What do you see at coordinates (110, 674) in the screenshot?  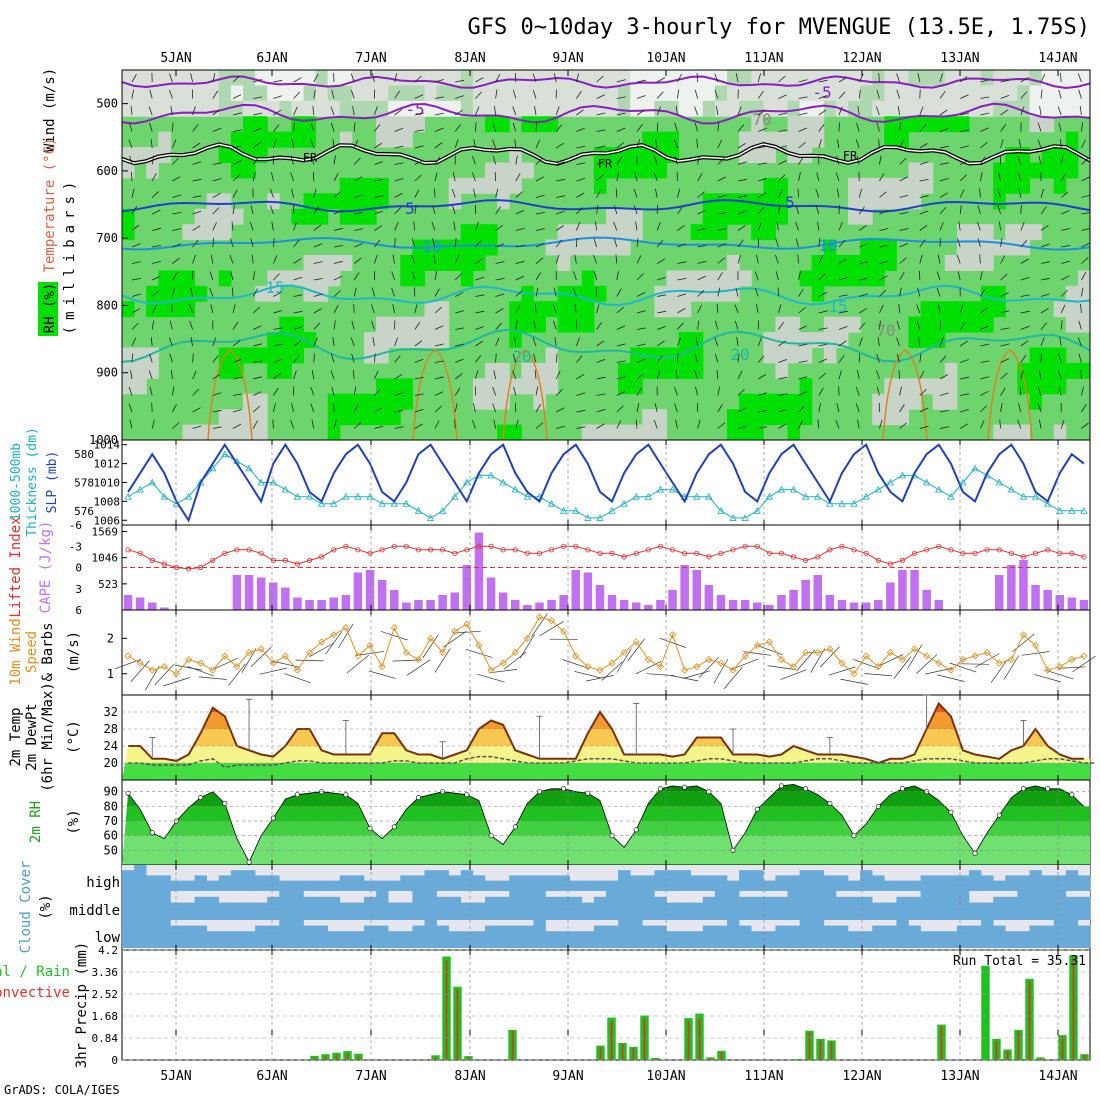 I see `wind10-tick-label: 1` at bounding box center [110, 674].